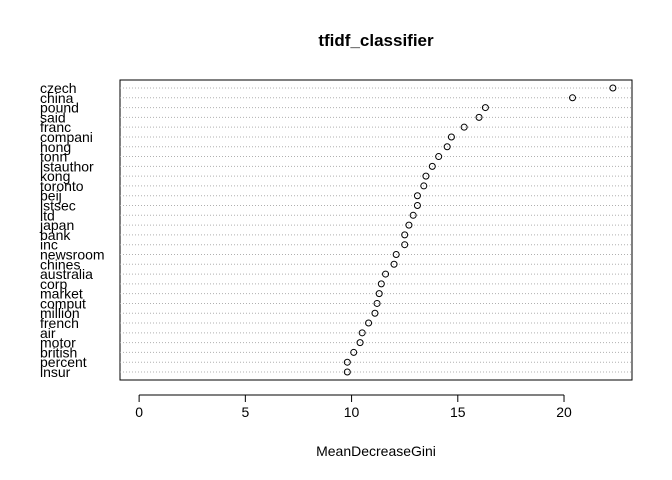  Describe the element at coordinates (51, 196) in the screenshot. I see `category-label: beij` at that location.